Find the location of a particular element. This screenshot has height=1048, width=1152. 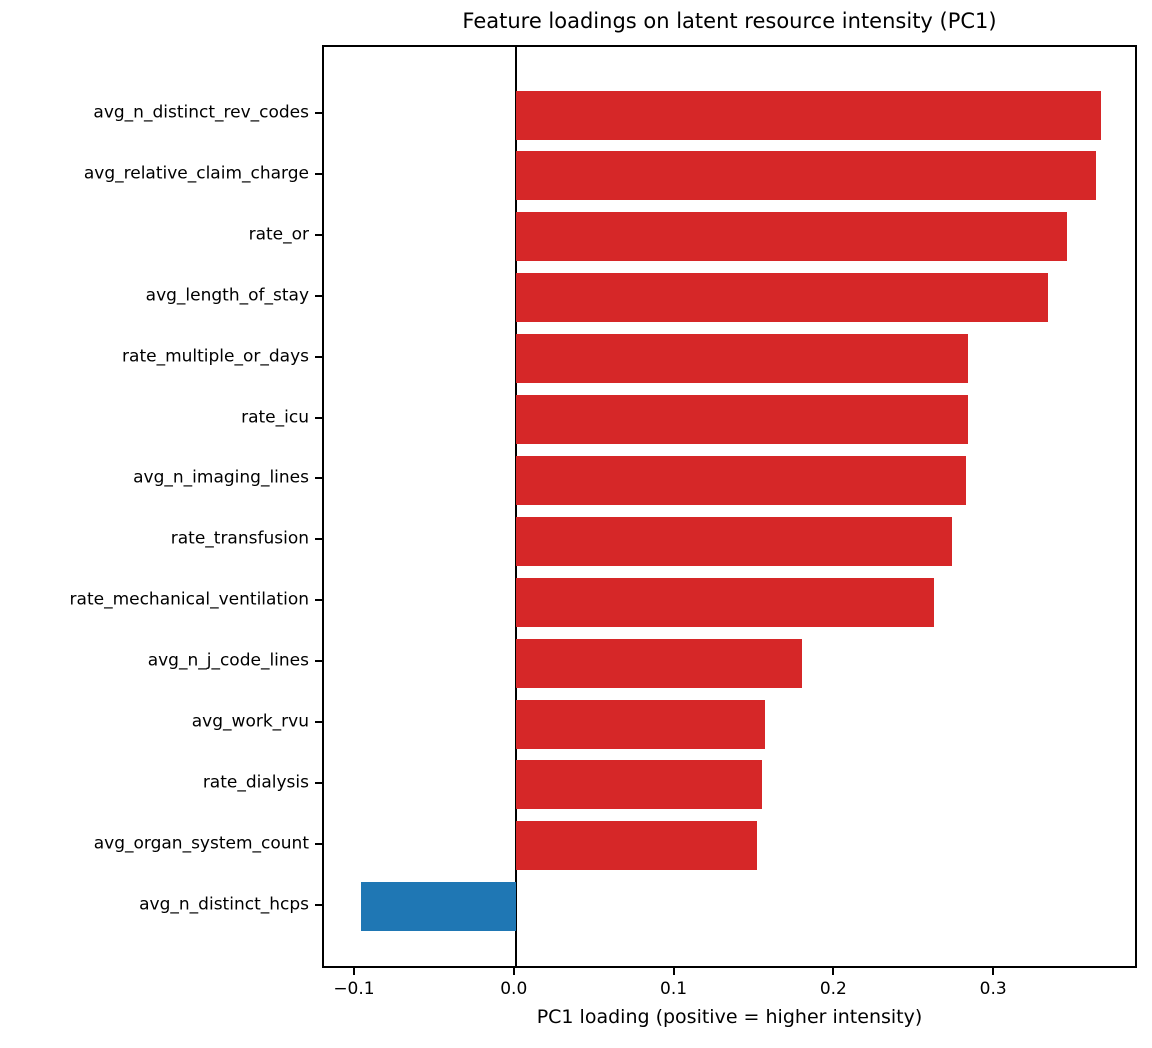

x-tick-label: 0.0 is located at coordinates (514, 989).